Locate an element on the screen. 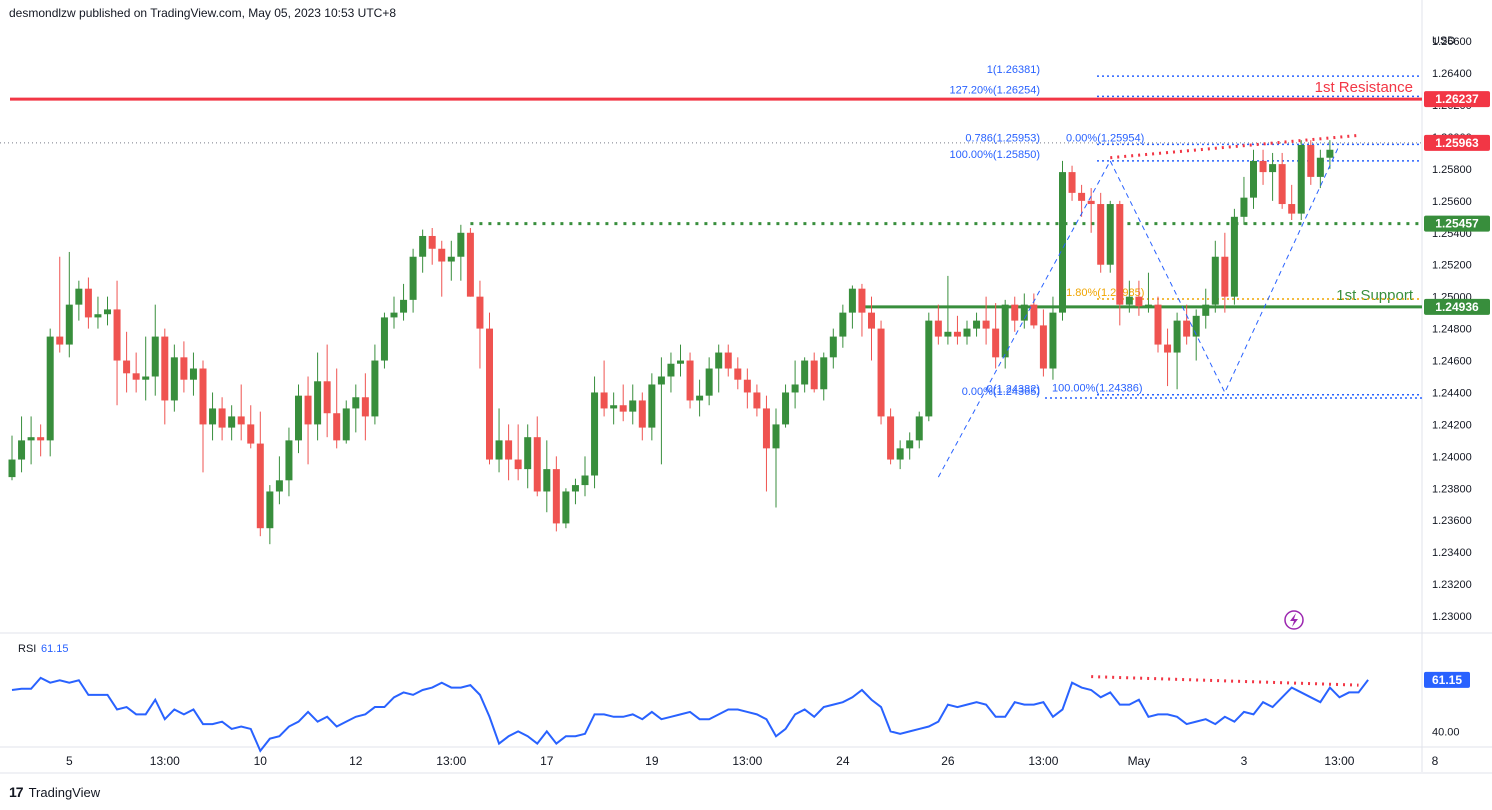 This screenshot has height=810, width=1492. tradingview-logo: 17 TradingView is located at coordinates (54, 792).